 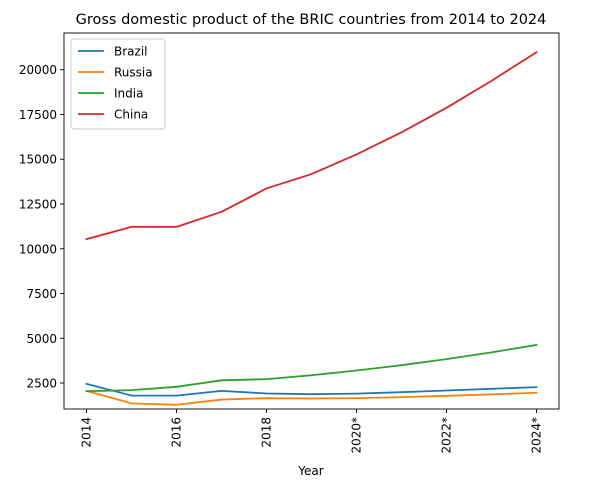 I want to click on series-line-russia, so click(x=311, y=397).